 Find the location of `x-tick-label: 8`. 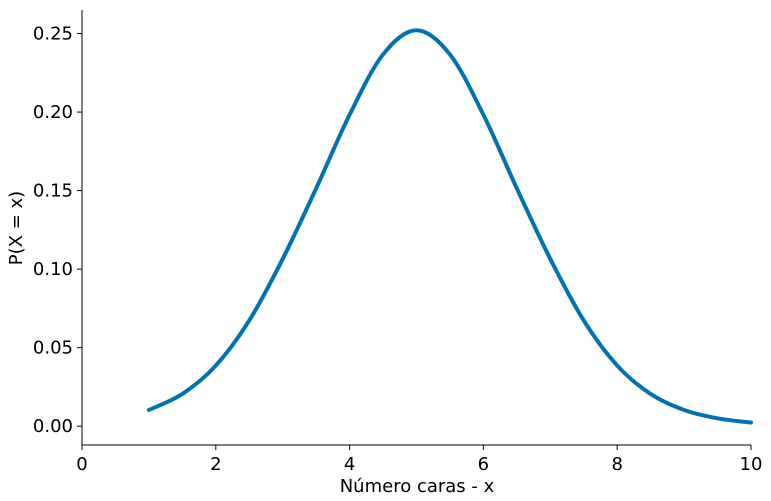

x-tick-label: 8 is located at coordinates (616, 464).